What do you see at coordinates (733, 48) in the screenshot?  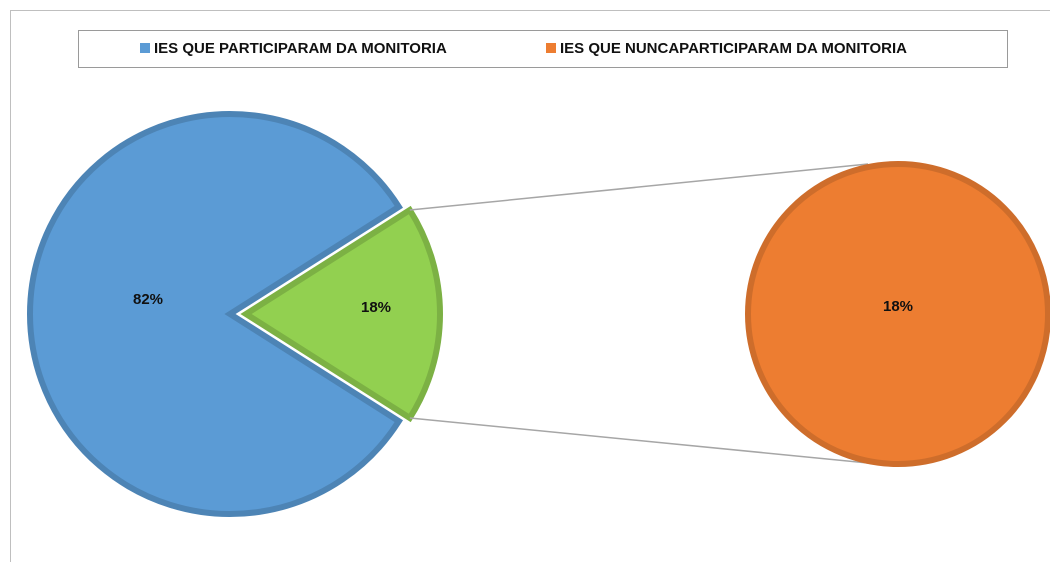 I see `legend-label: IES QUE NUNCAPARTICIPARAM DA MONITORIA` at bounding box center [733, 48].